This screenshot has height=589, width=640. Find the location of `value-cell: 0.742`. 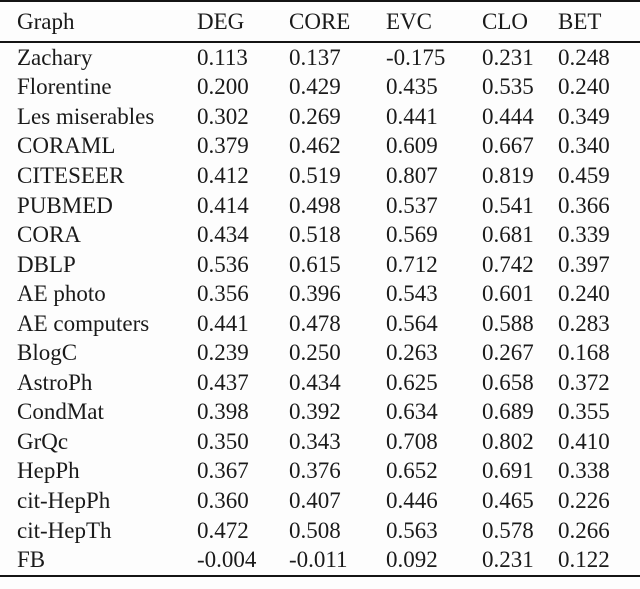

value-cell: 0.742 is located at coordinates (508, 264).